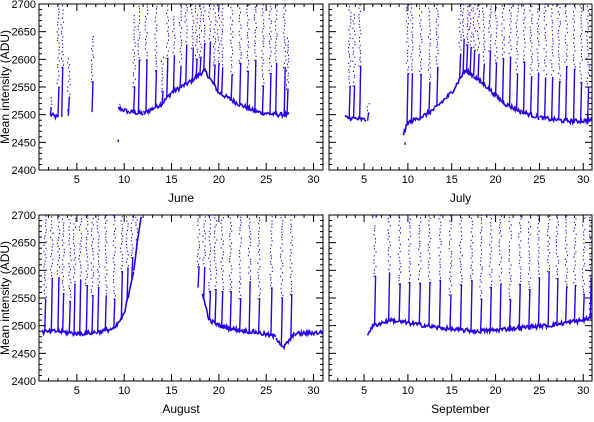  What do you see at coordinates (169, 73) in the screenshot?
I see `data-series` at bounding box center [169, 73].